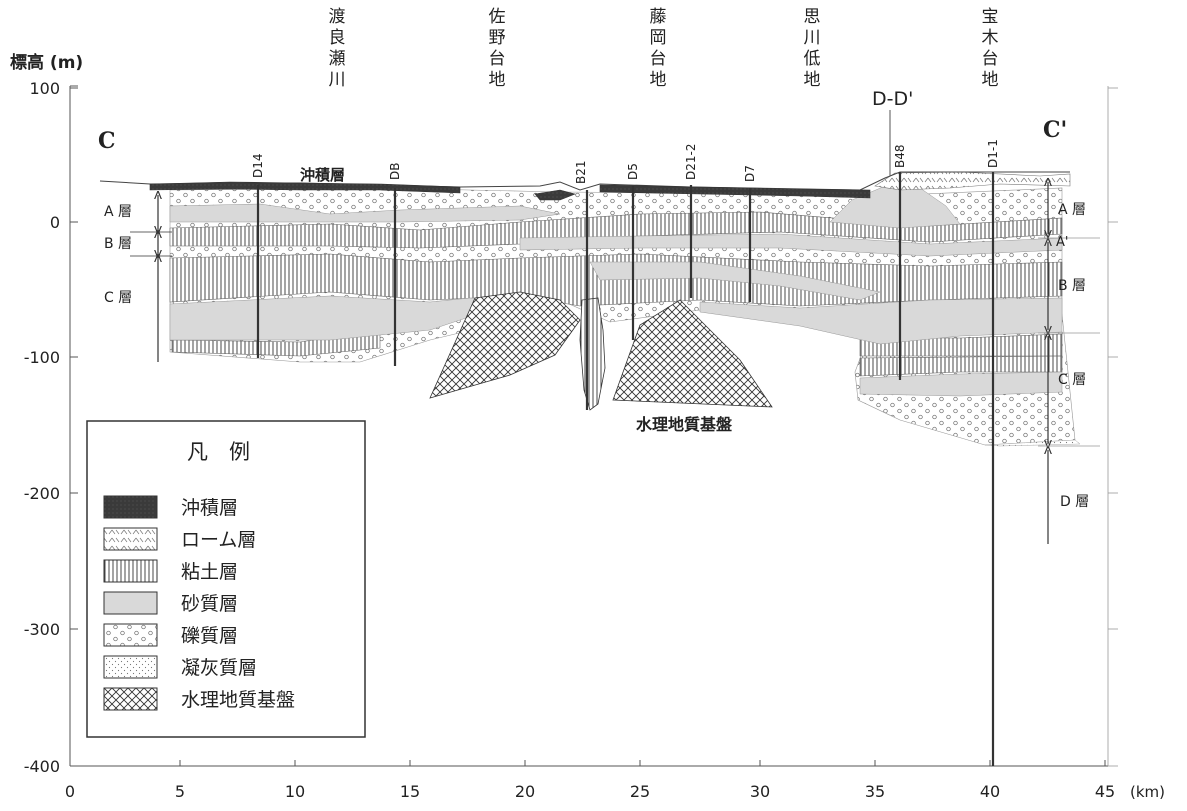 This screenshot has height=811, width=1187. I want to click on y-axis-title: 標高 (m), so click(46, 62).